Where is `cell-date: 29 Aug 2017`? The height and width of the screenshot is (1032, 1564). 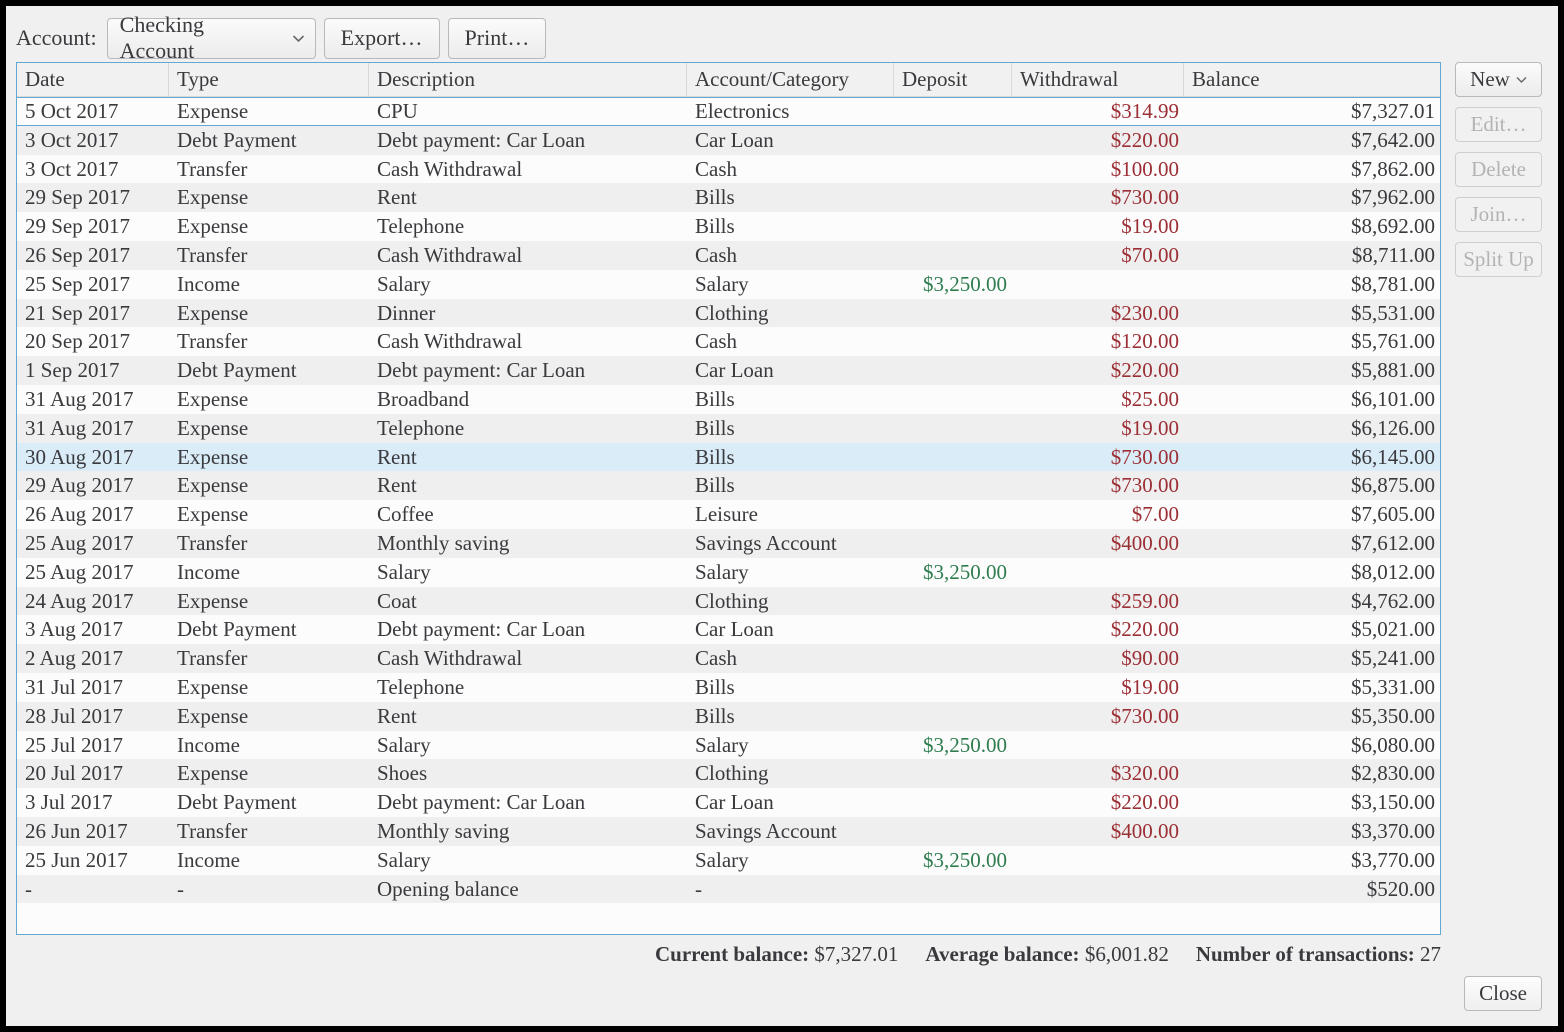
cell-date: 29 Aug 2017 is located at coordinates (79, 485).